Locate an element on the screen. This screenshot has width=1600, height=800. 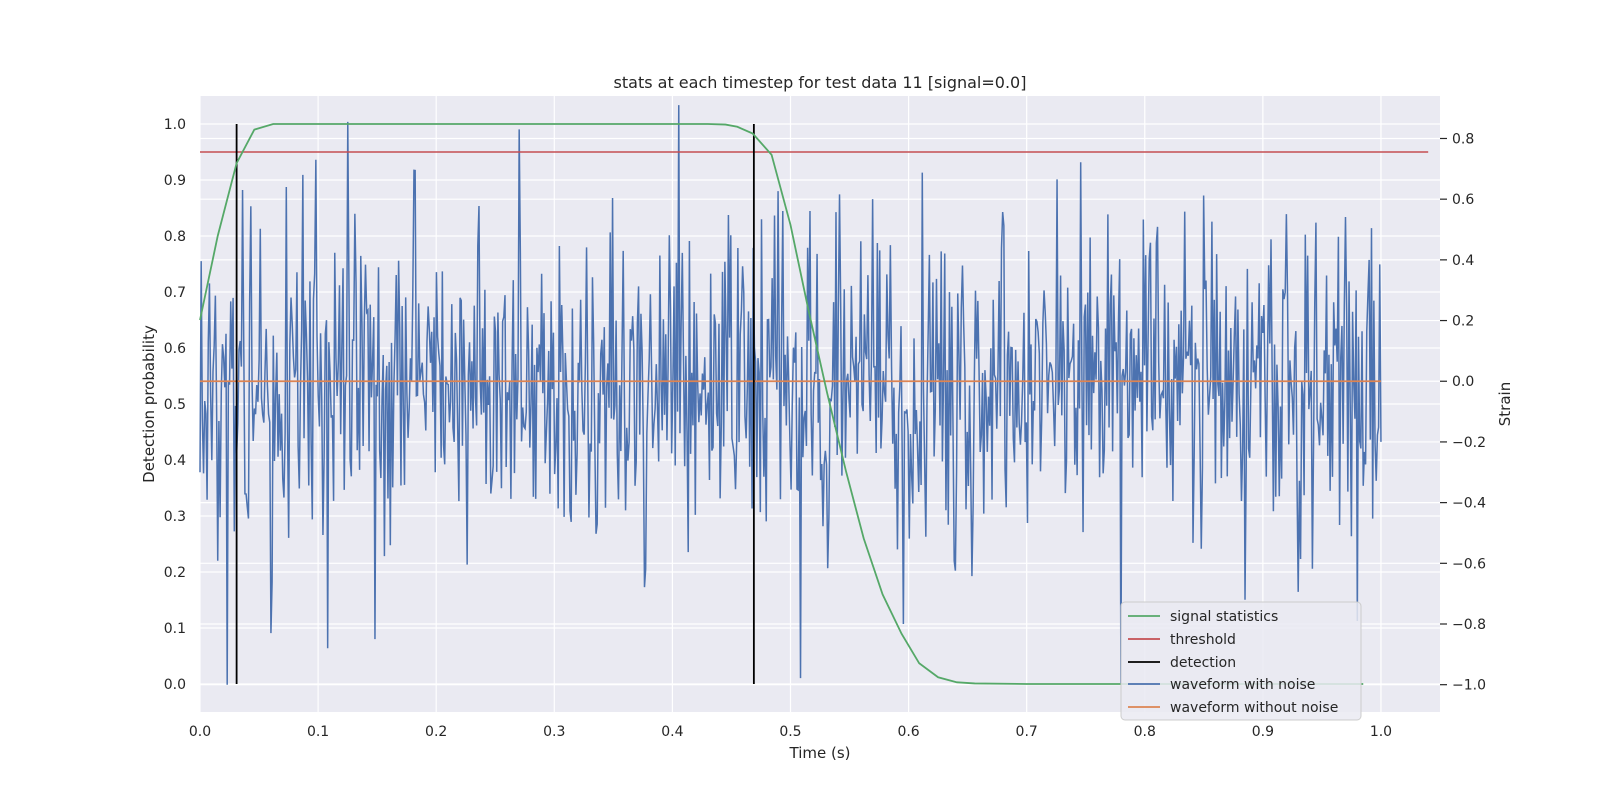
x-tick-label: 0.1 is located at coordinates (318, 732).